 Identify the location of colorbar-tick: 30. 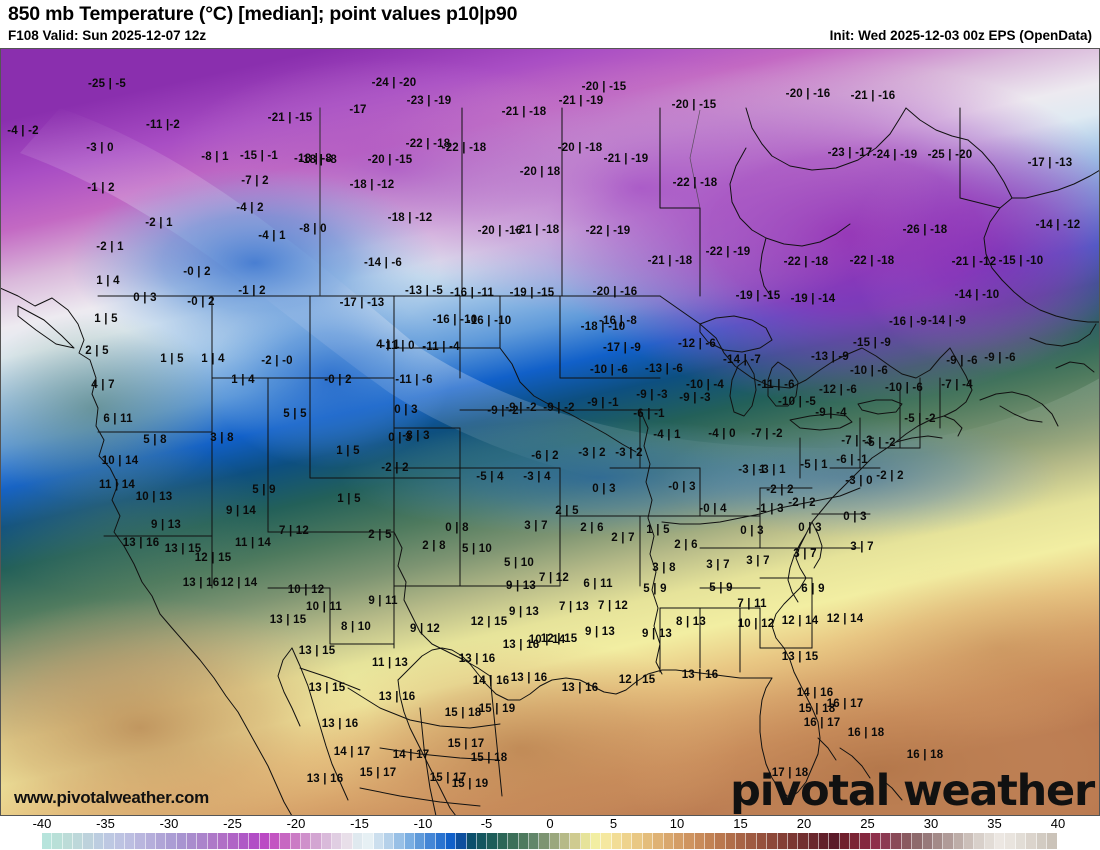
(931, 823).